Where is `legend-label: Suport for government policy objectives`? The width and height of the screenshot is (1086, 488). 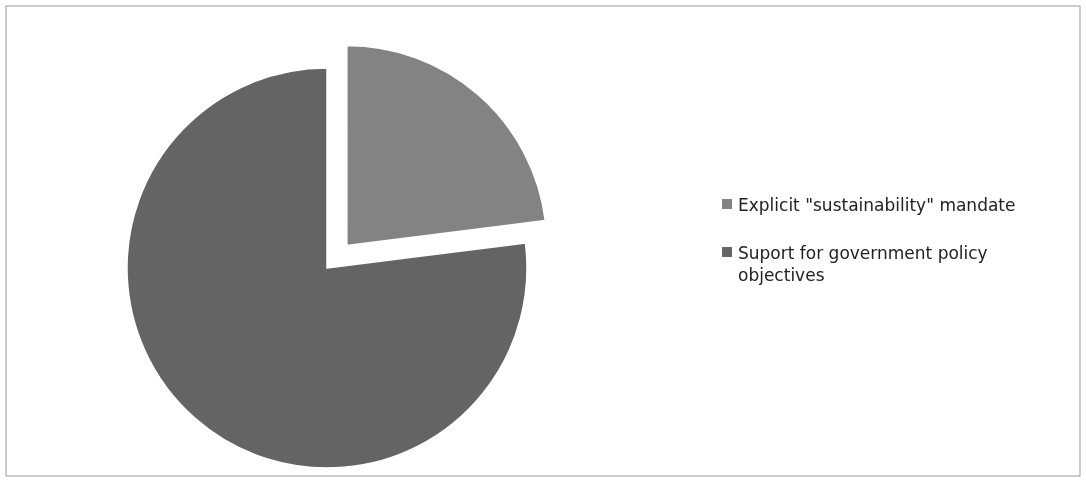 legend-label: Suport for government policy objectives is located at coordinates (863, 264).